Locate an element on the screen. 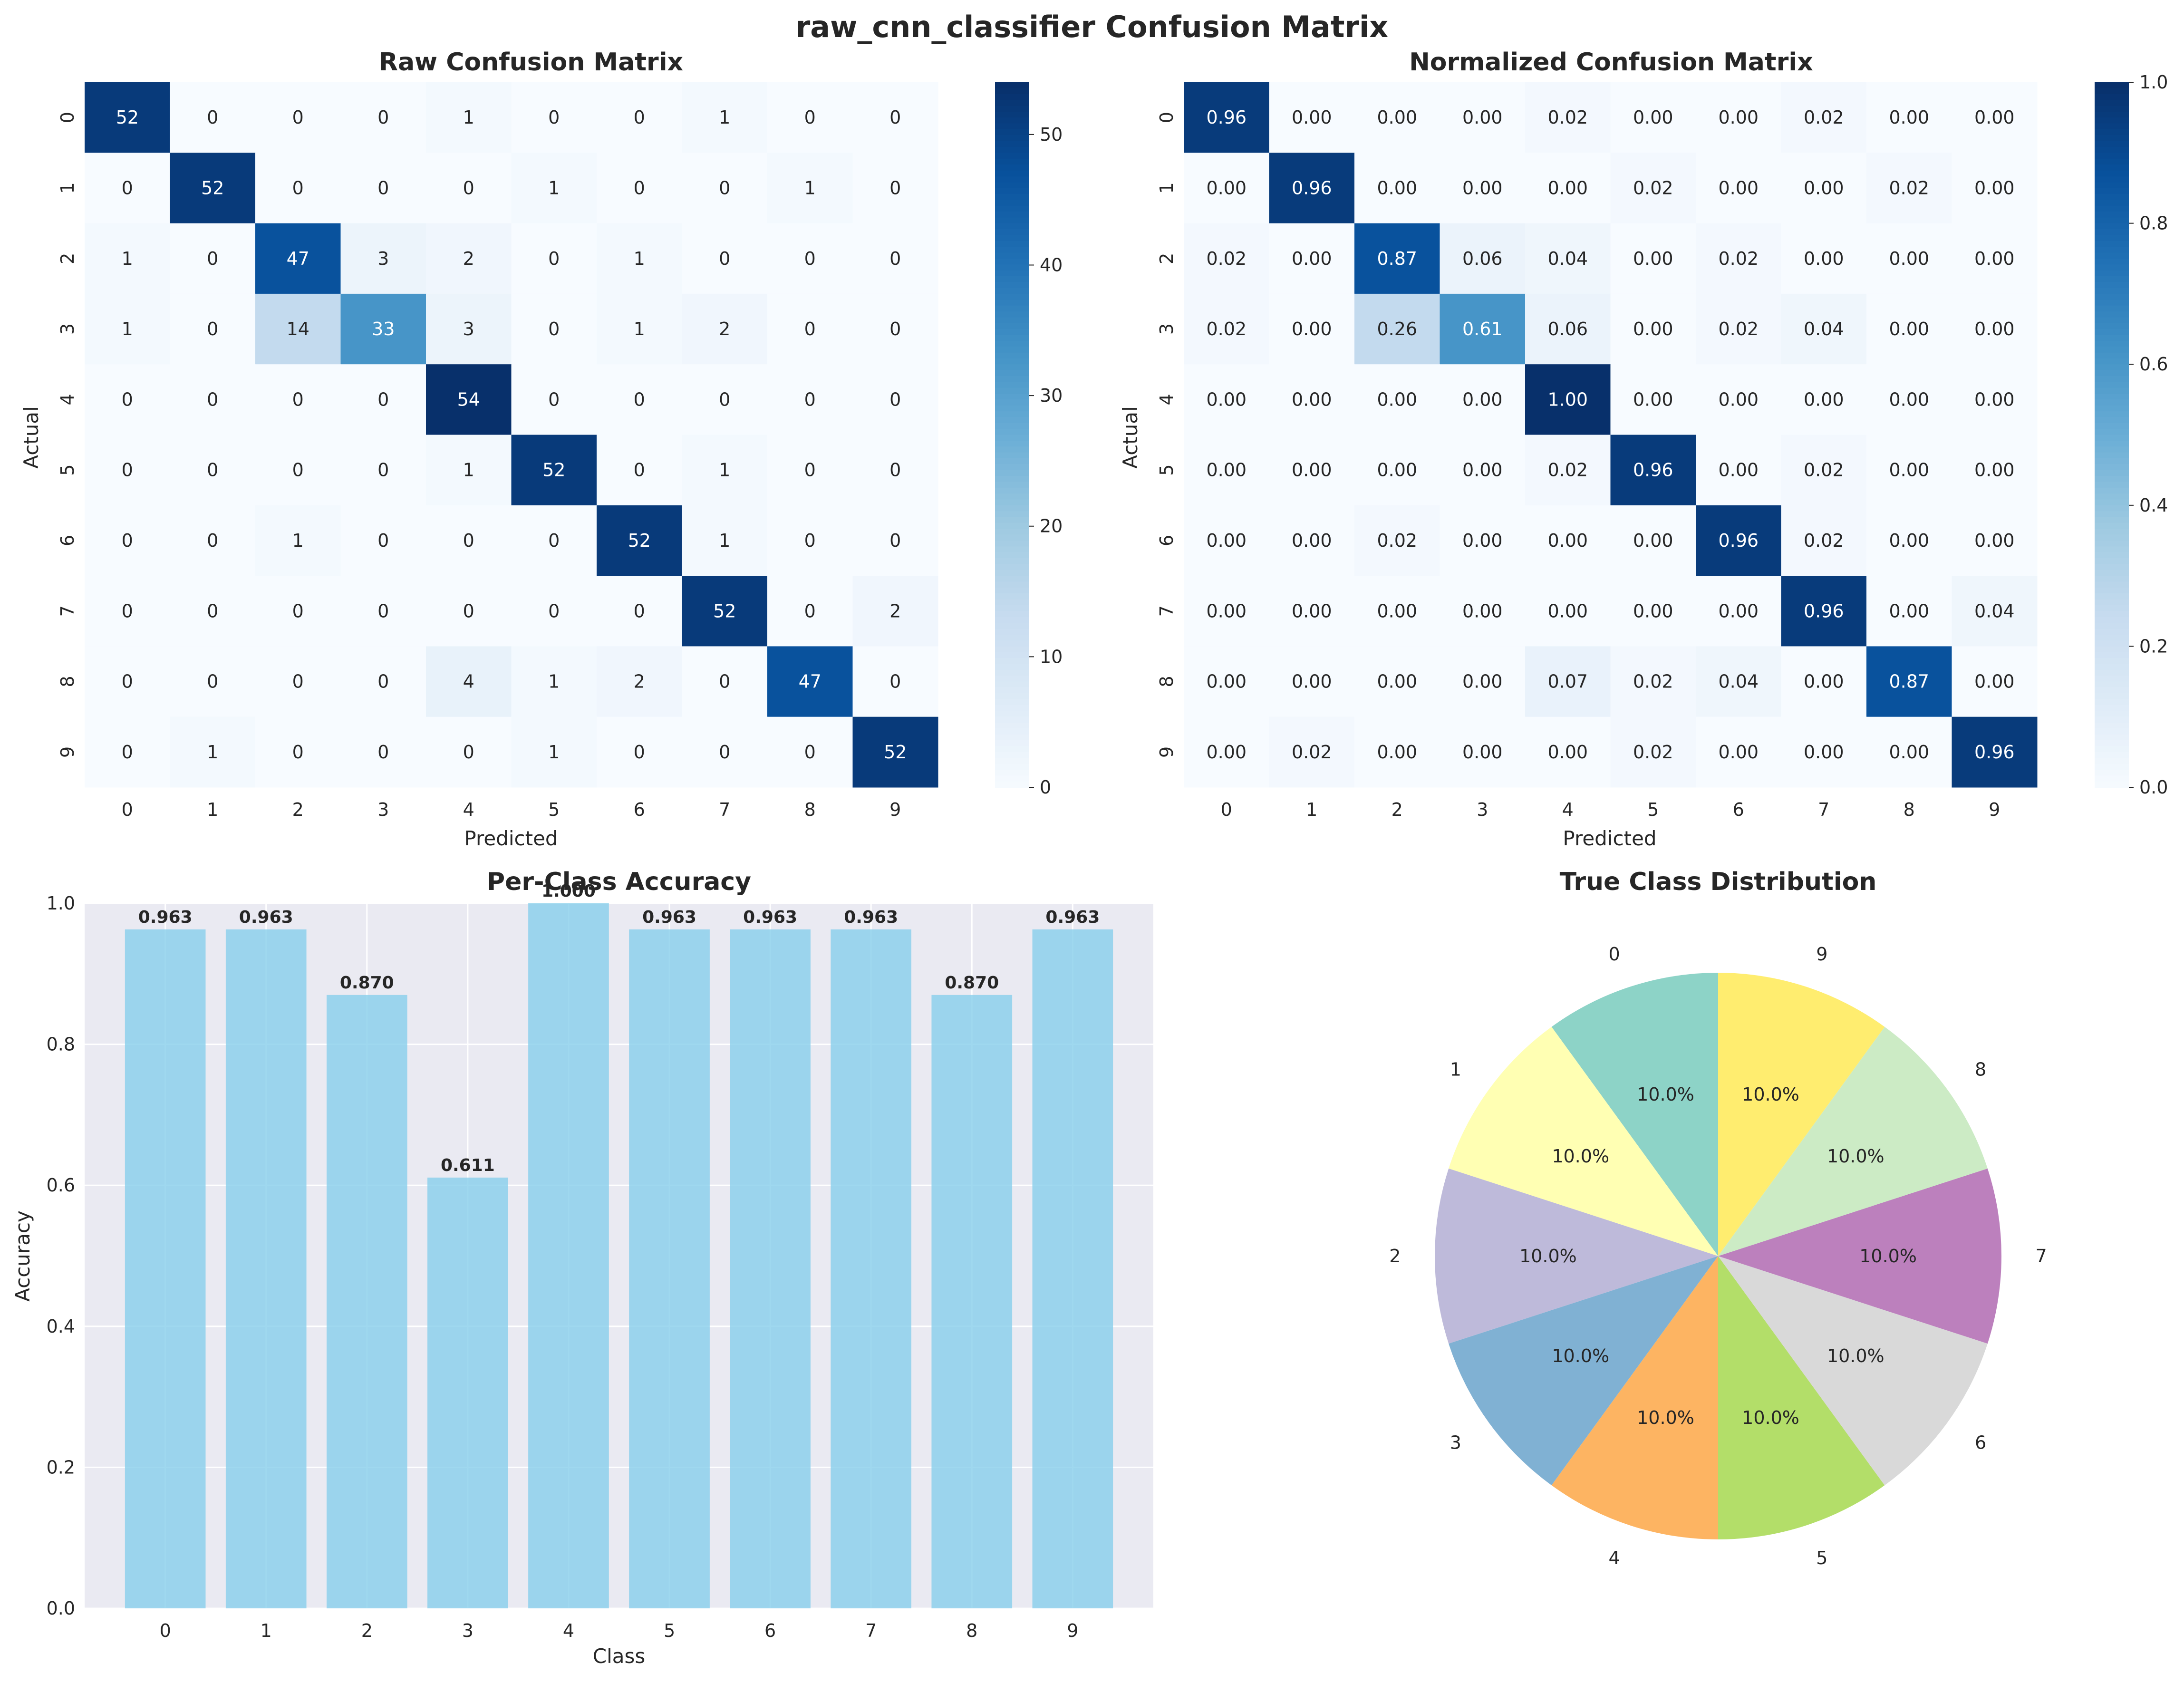 This screenshot has height=1683, width=2184. normalized-xtick-label: 6 is located at coordinates (1738, 809).